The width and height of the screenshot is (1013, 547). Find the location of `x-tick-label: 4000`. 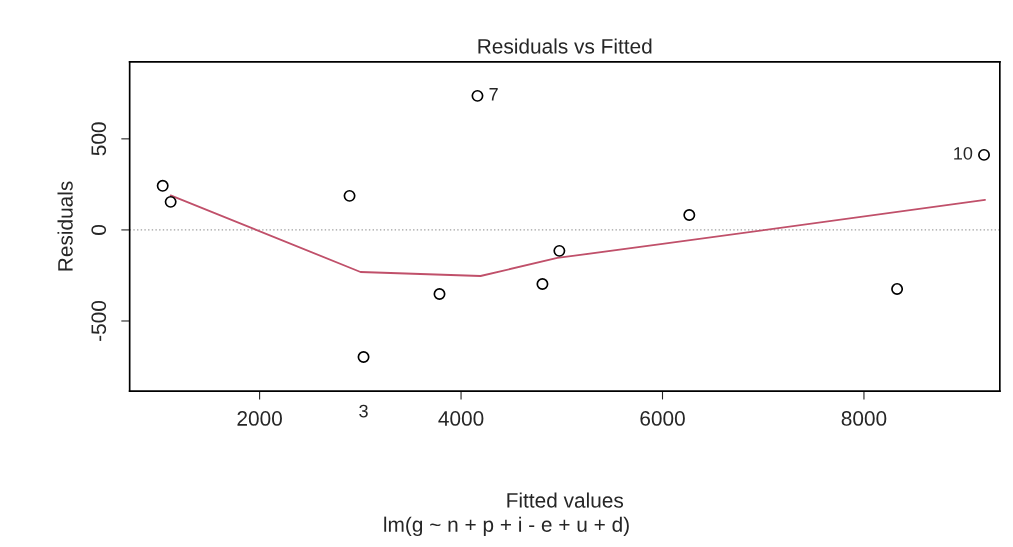

x-tick-label: 4000 is located at coordinates (461, 418).